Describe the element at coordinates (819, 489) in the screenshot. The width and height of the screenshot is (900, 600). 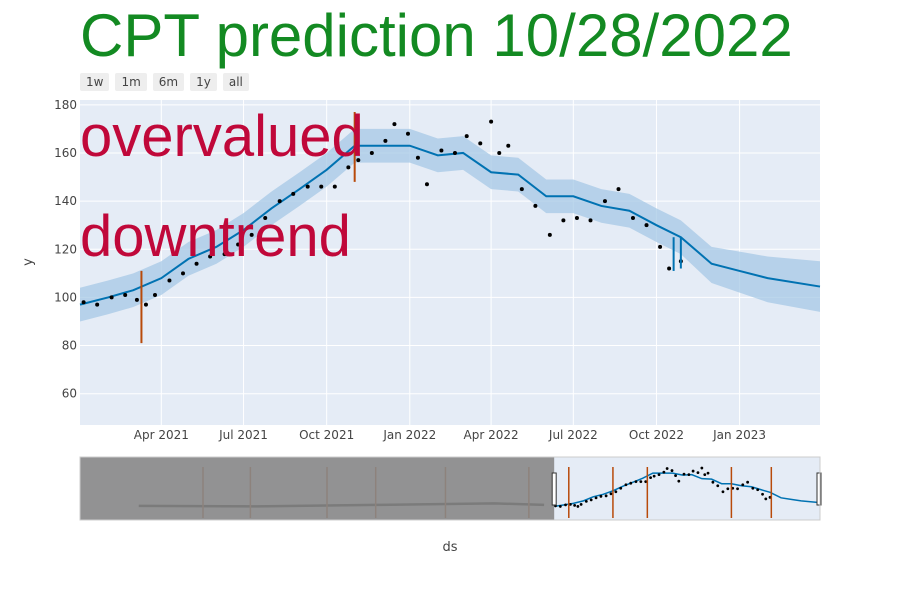
I see `range-slider-right-handle` at that location.